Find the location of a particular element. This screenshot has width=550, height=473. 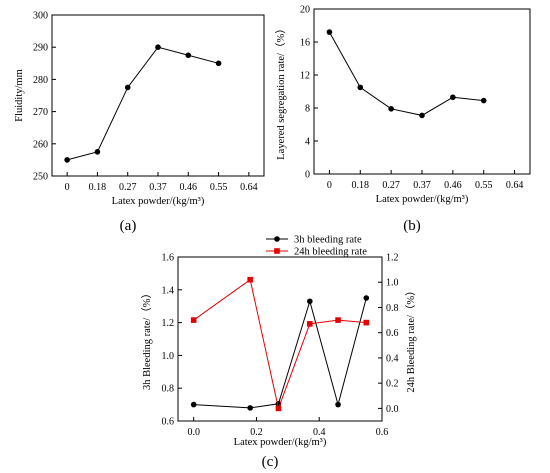

y-tick-label-right-c: 1.2 is located at coordinates (392, 258).